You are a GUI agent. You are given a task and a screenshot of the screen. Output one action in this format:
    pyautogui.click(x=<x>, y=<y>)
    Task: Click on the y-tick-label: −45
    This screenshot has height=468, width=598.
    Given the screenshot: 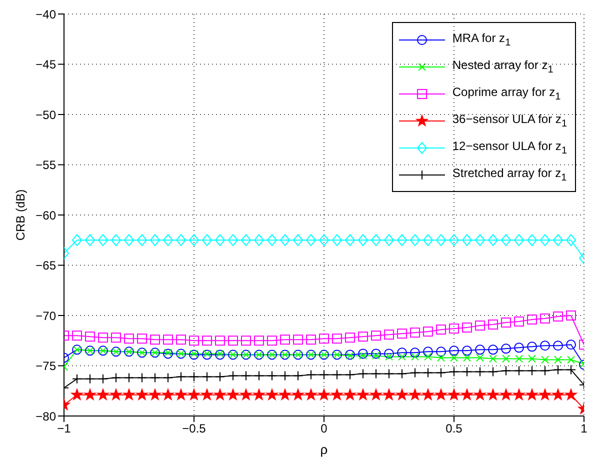 What is the action you would take?
    pyautogui.click(x=46, y=65)
    